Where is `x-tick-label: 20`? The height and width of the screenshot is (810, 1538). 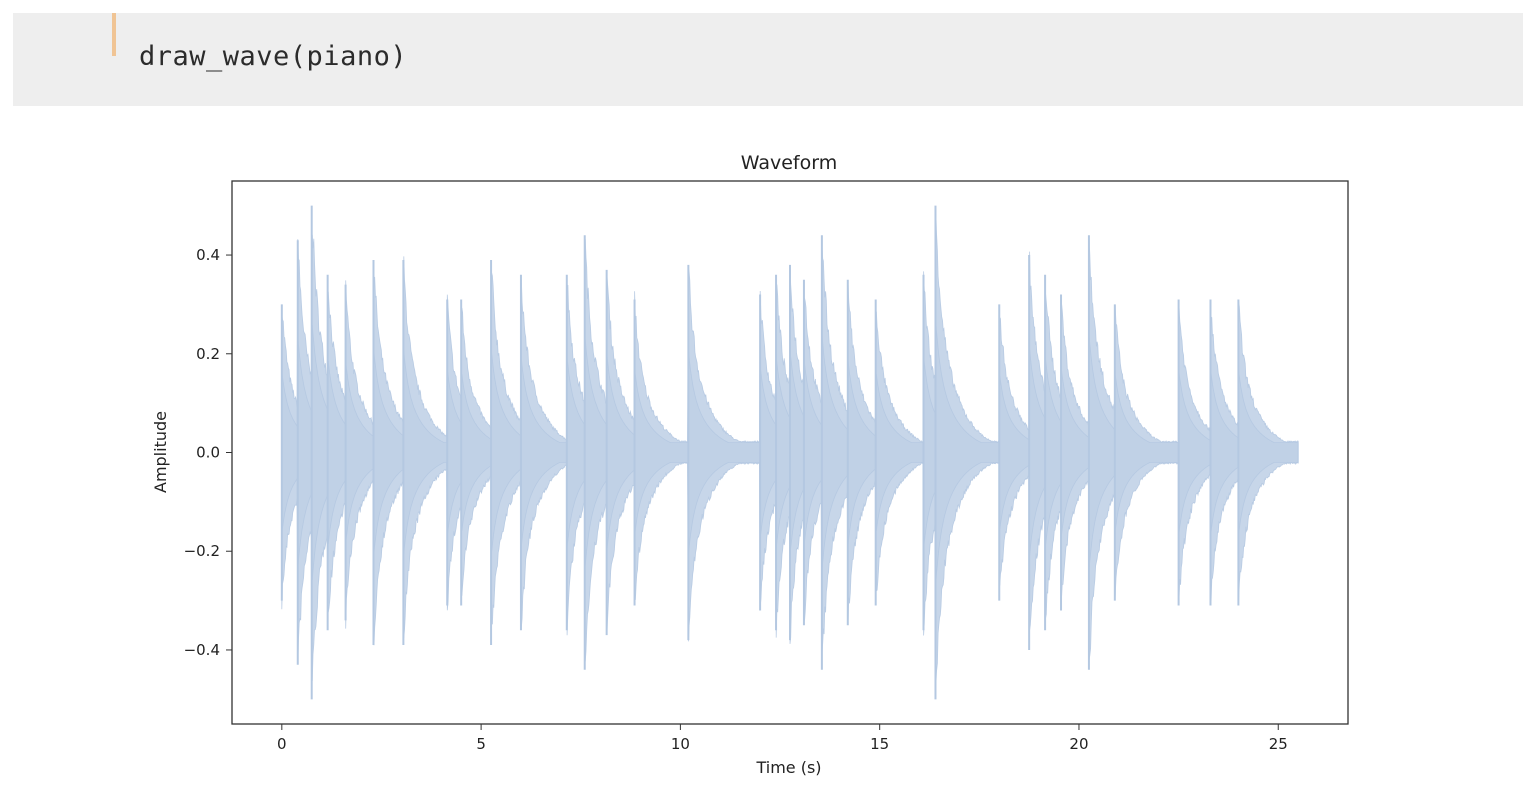 x-tick-label: 20 is located at coordinates (1078, 744).